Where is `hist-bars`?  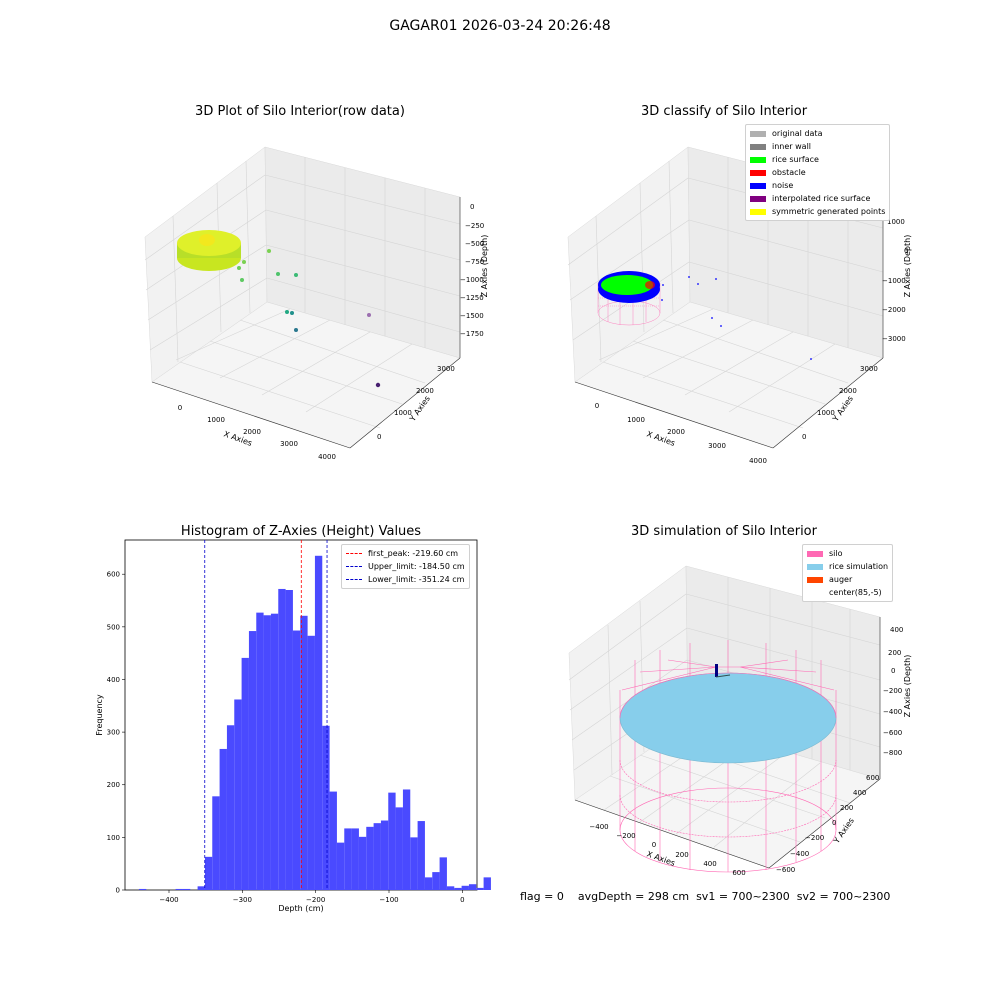
hist-bars is located at coordinates (314, 722).